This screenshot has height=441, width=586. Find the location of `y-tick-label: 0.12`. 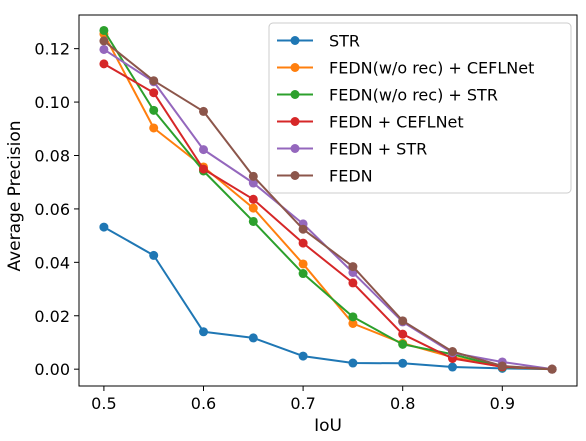

y-tick-label: 0.12 is located at coordinates (52, 49).